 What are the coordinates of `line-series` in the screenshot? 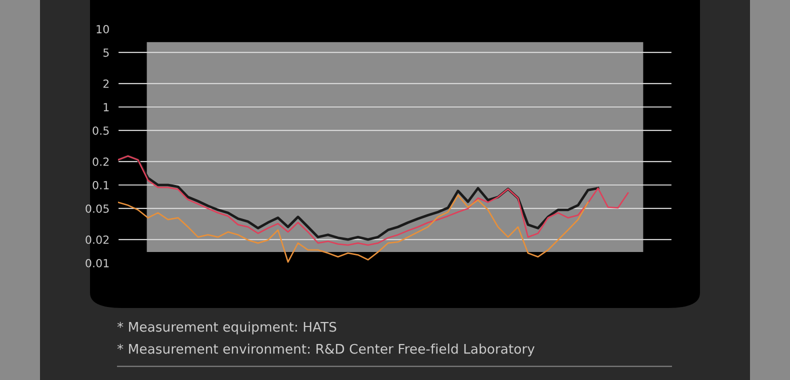 It's located at (353, 228).